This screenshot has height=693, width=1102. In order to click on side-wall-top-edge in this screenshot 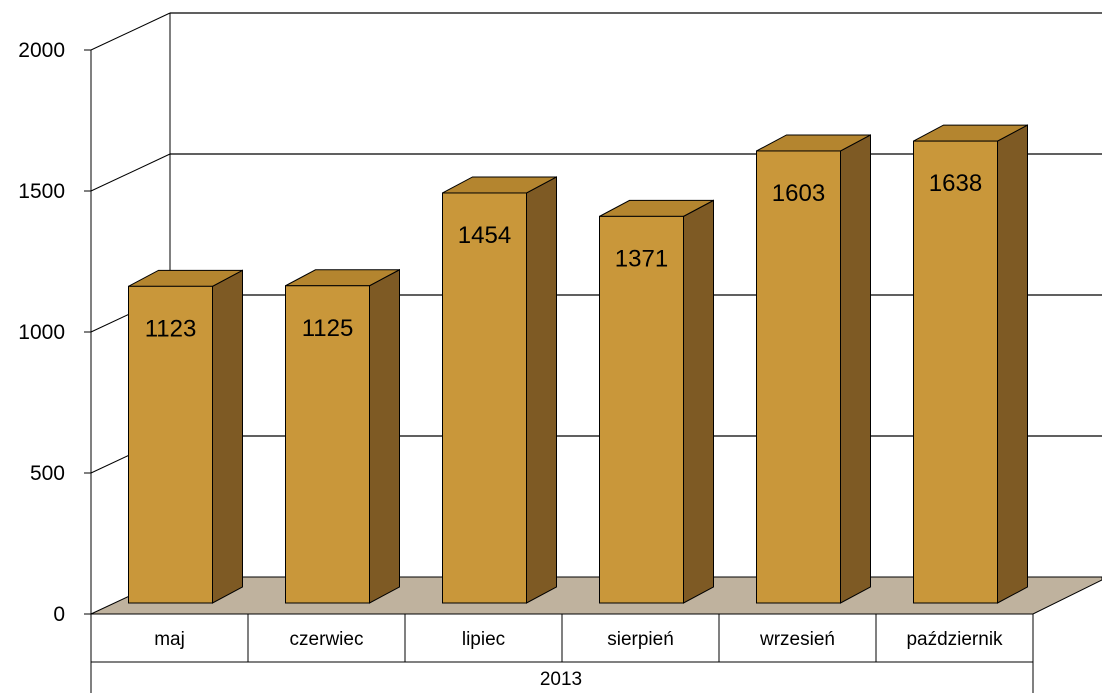, I will do `click(130, 31)`.